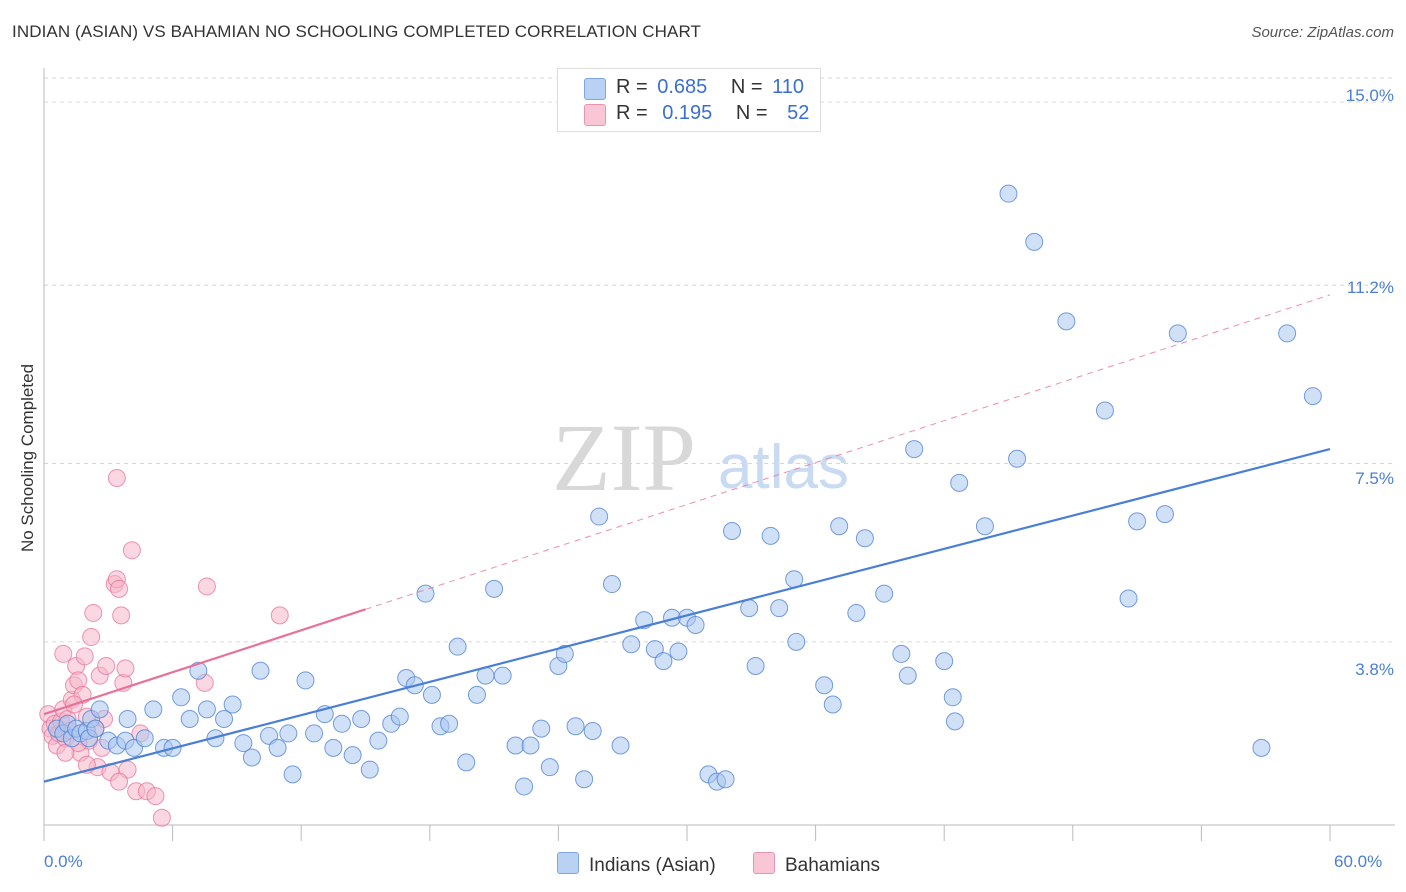 The image size is (1406, 892). Describe the element at coordinates (783, 467) in the screenshot. I see `watermark-atlas: atlas` at that location.